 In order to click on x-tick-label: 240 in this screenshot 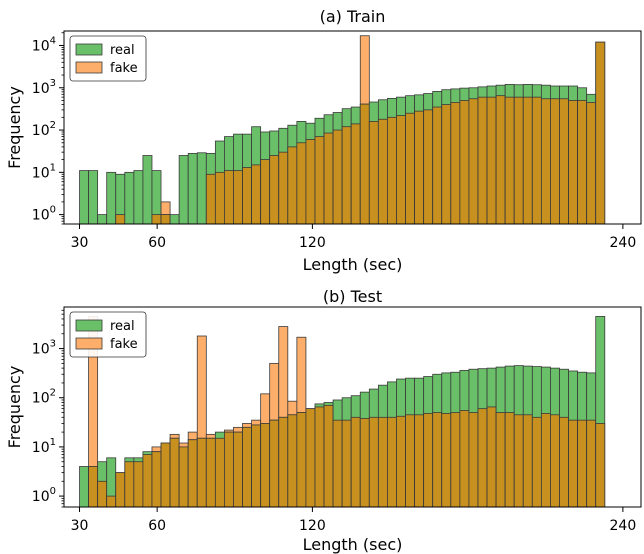, I will do `click(623, 243)`.